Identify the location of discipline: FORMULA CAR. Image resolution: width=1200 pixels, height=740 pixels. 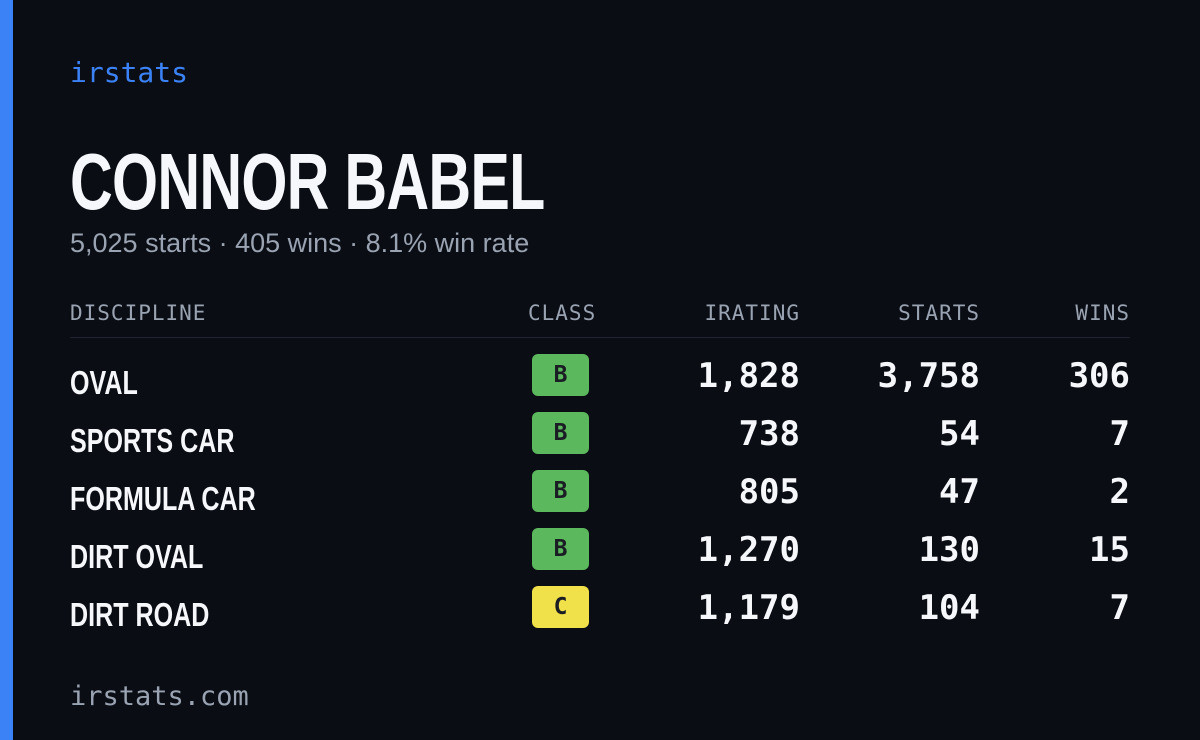
(163, 498).